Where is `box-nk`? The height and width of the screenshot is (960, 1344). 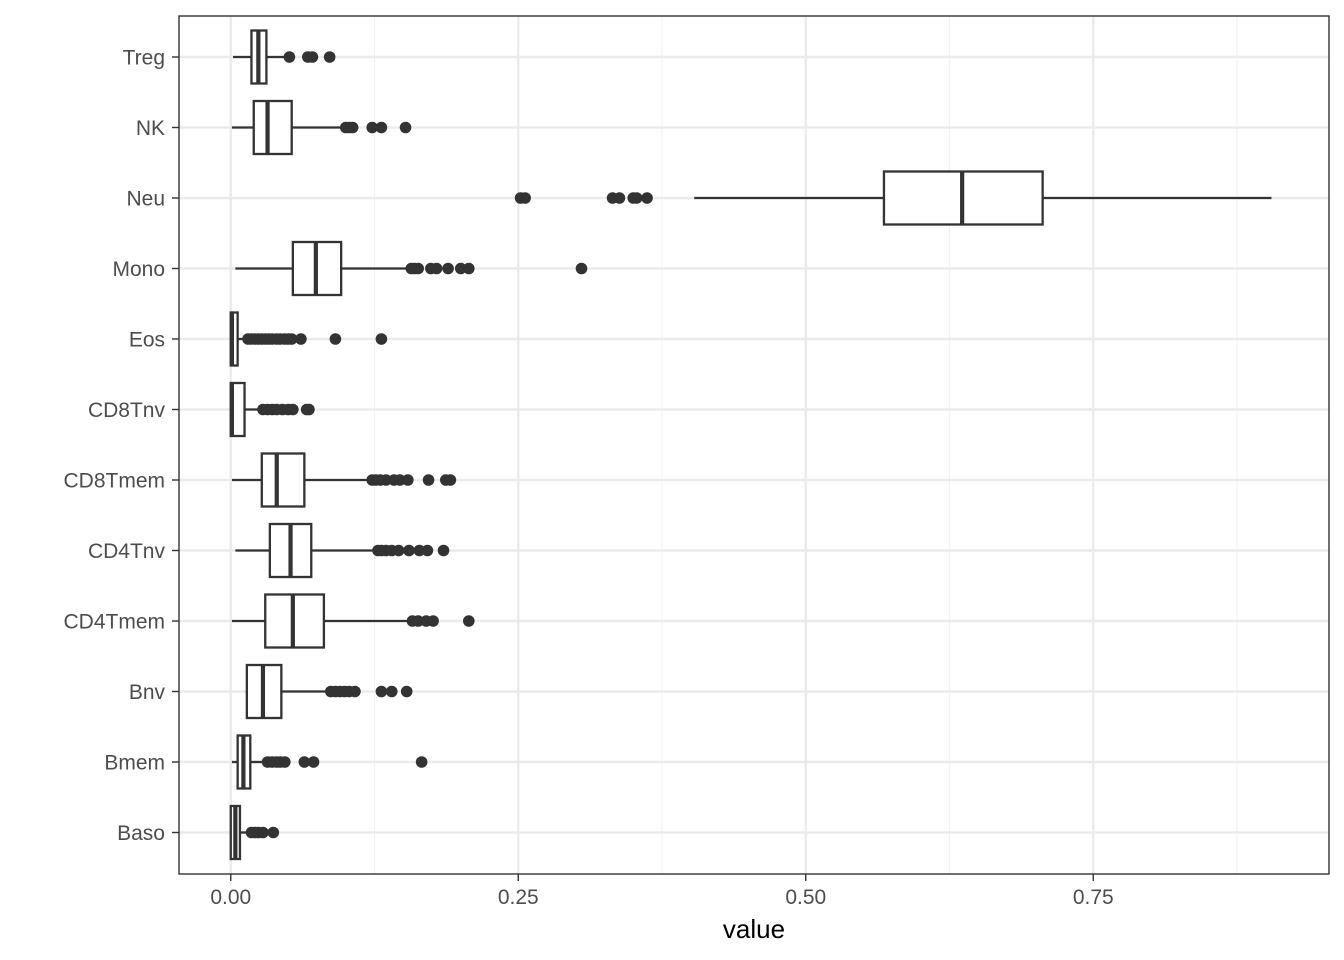 box-nk is located at coordinates (321, 127).